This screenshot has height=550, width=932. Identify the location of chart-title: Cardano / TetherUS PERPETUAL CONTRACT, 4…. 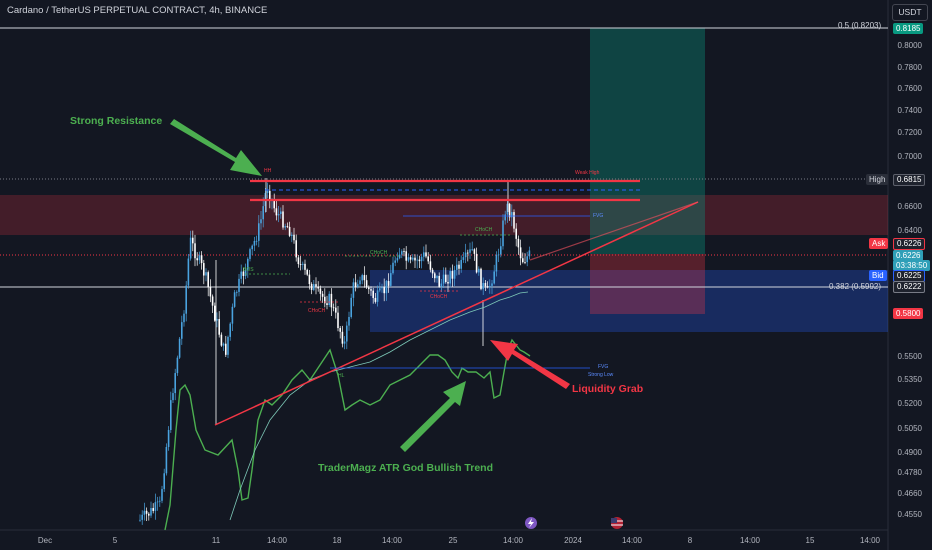
(137, 10).